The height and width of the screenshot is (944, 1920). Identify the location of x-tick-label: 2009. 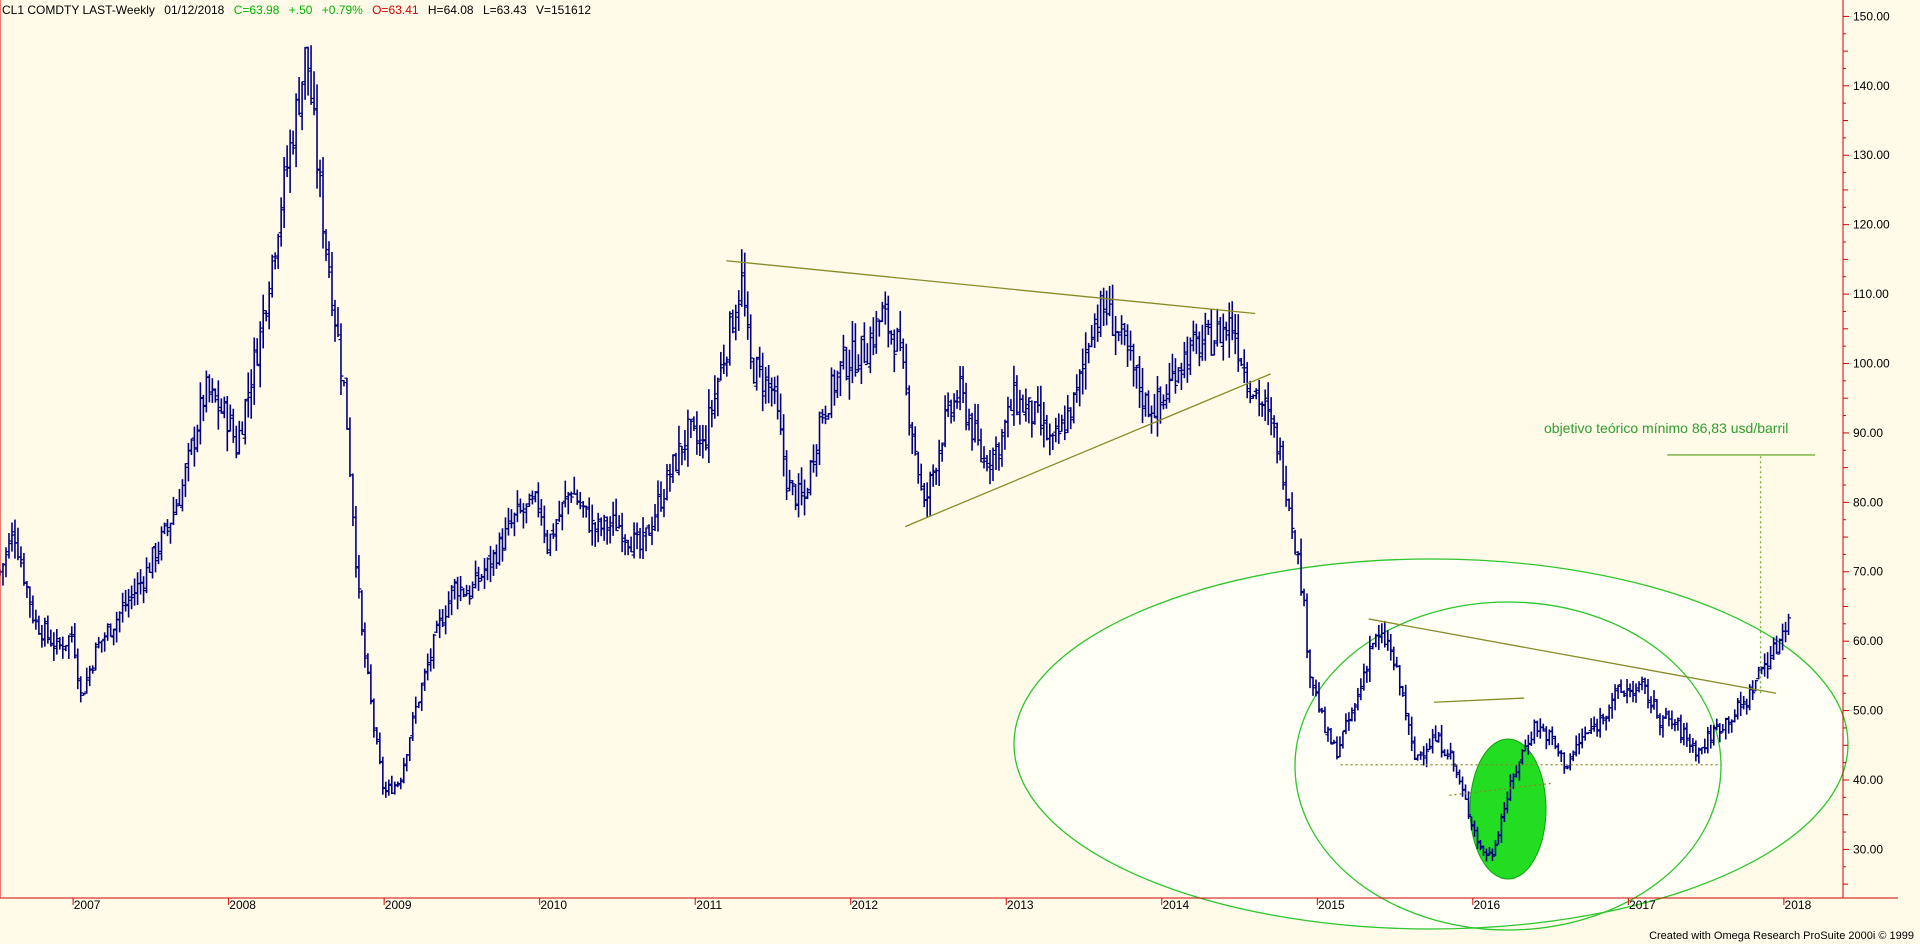
(398, 905).